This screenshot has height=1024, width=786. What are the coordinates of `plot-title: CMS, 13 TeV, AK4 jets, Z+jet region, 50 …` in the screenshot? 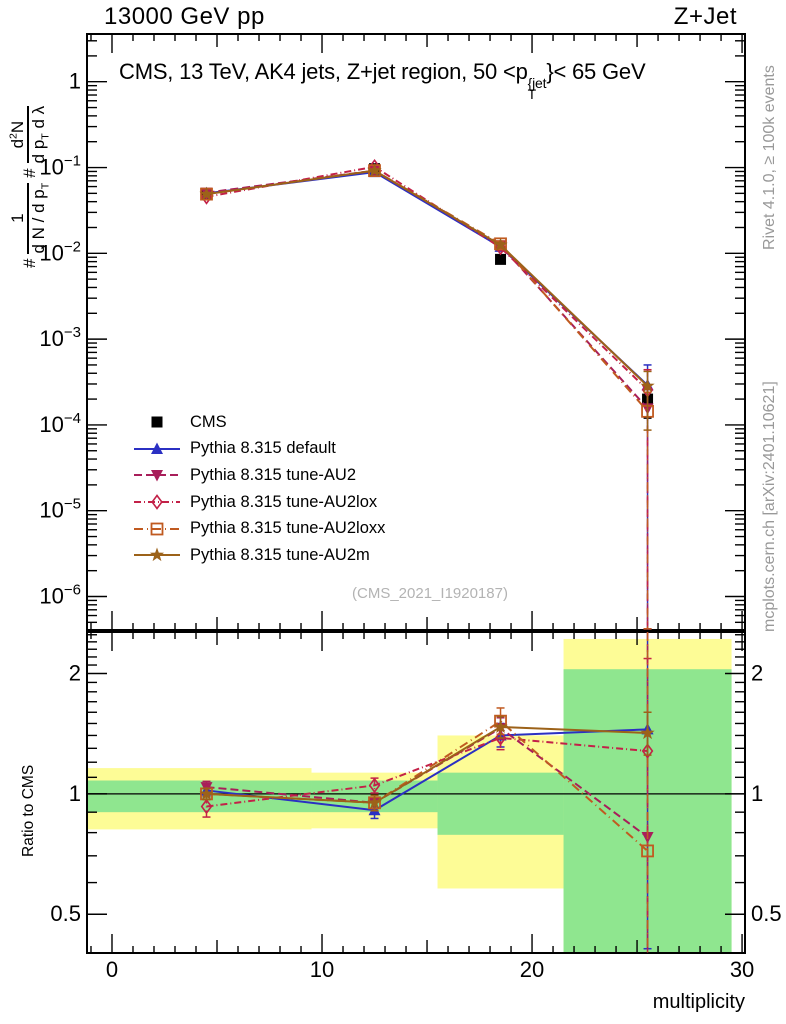 It's located at (382, 80).